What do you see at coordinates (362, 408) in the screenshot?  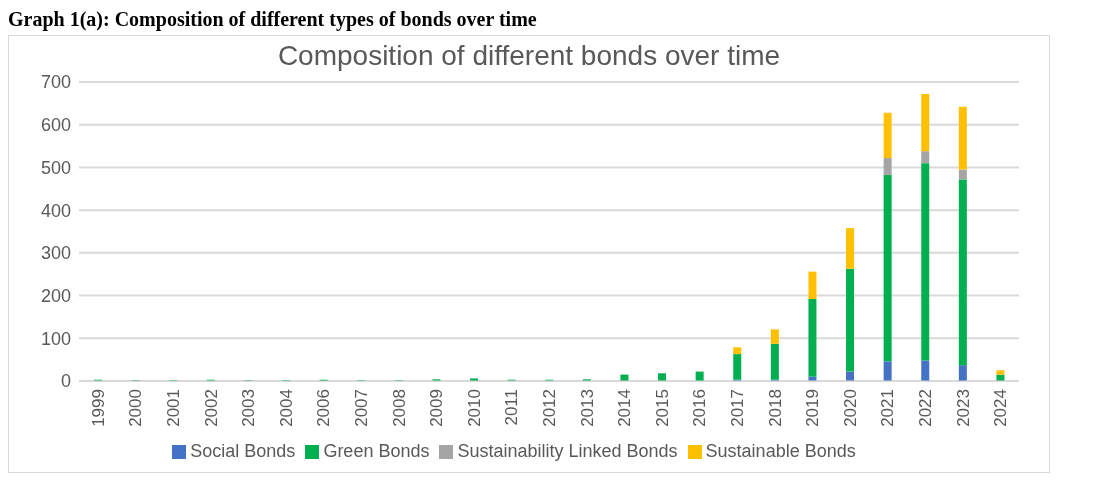 I see `x-tick-label: 2007` at bounding box center [362, 408].